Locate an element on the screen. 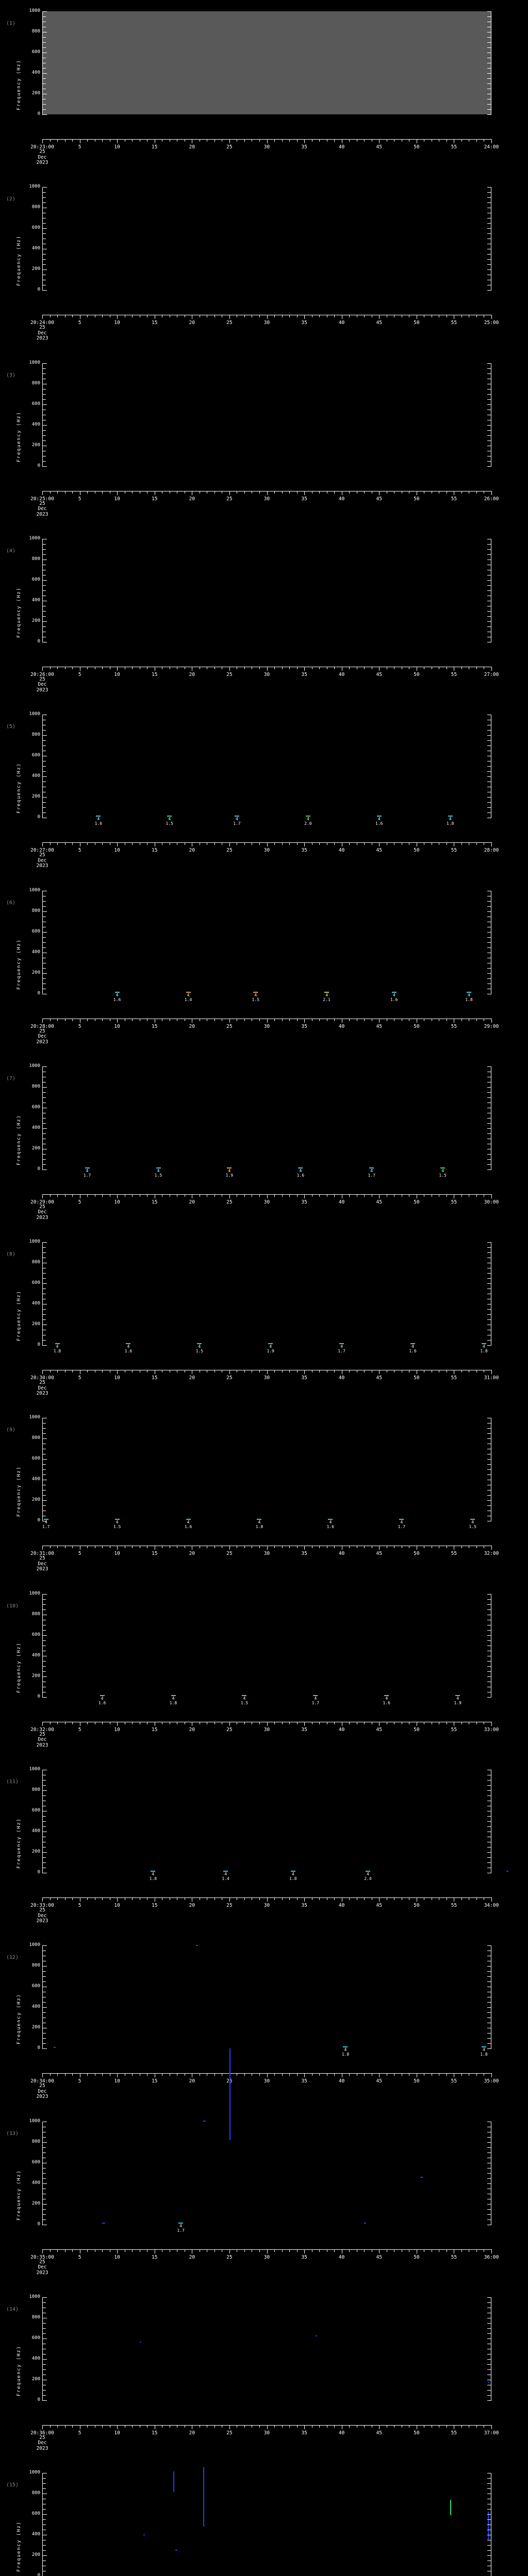 The image size is (528, 2576). x-tick-label: 45 is located at coordinates (379, 1906).